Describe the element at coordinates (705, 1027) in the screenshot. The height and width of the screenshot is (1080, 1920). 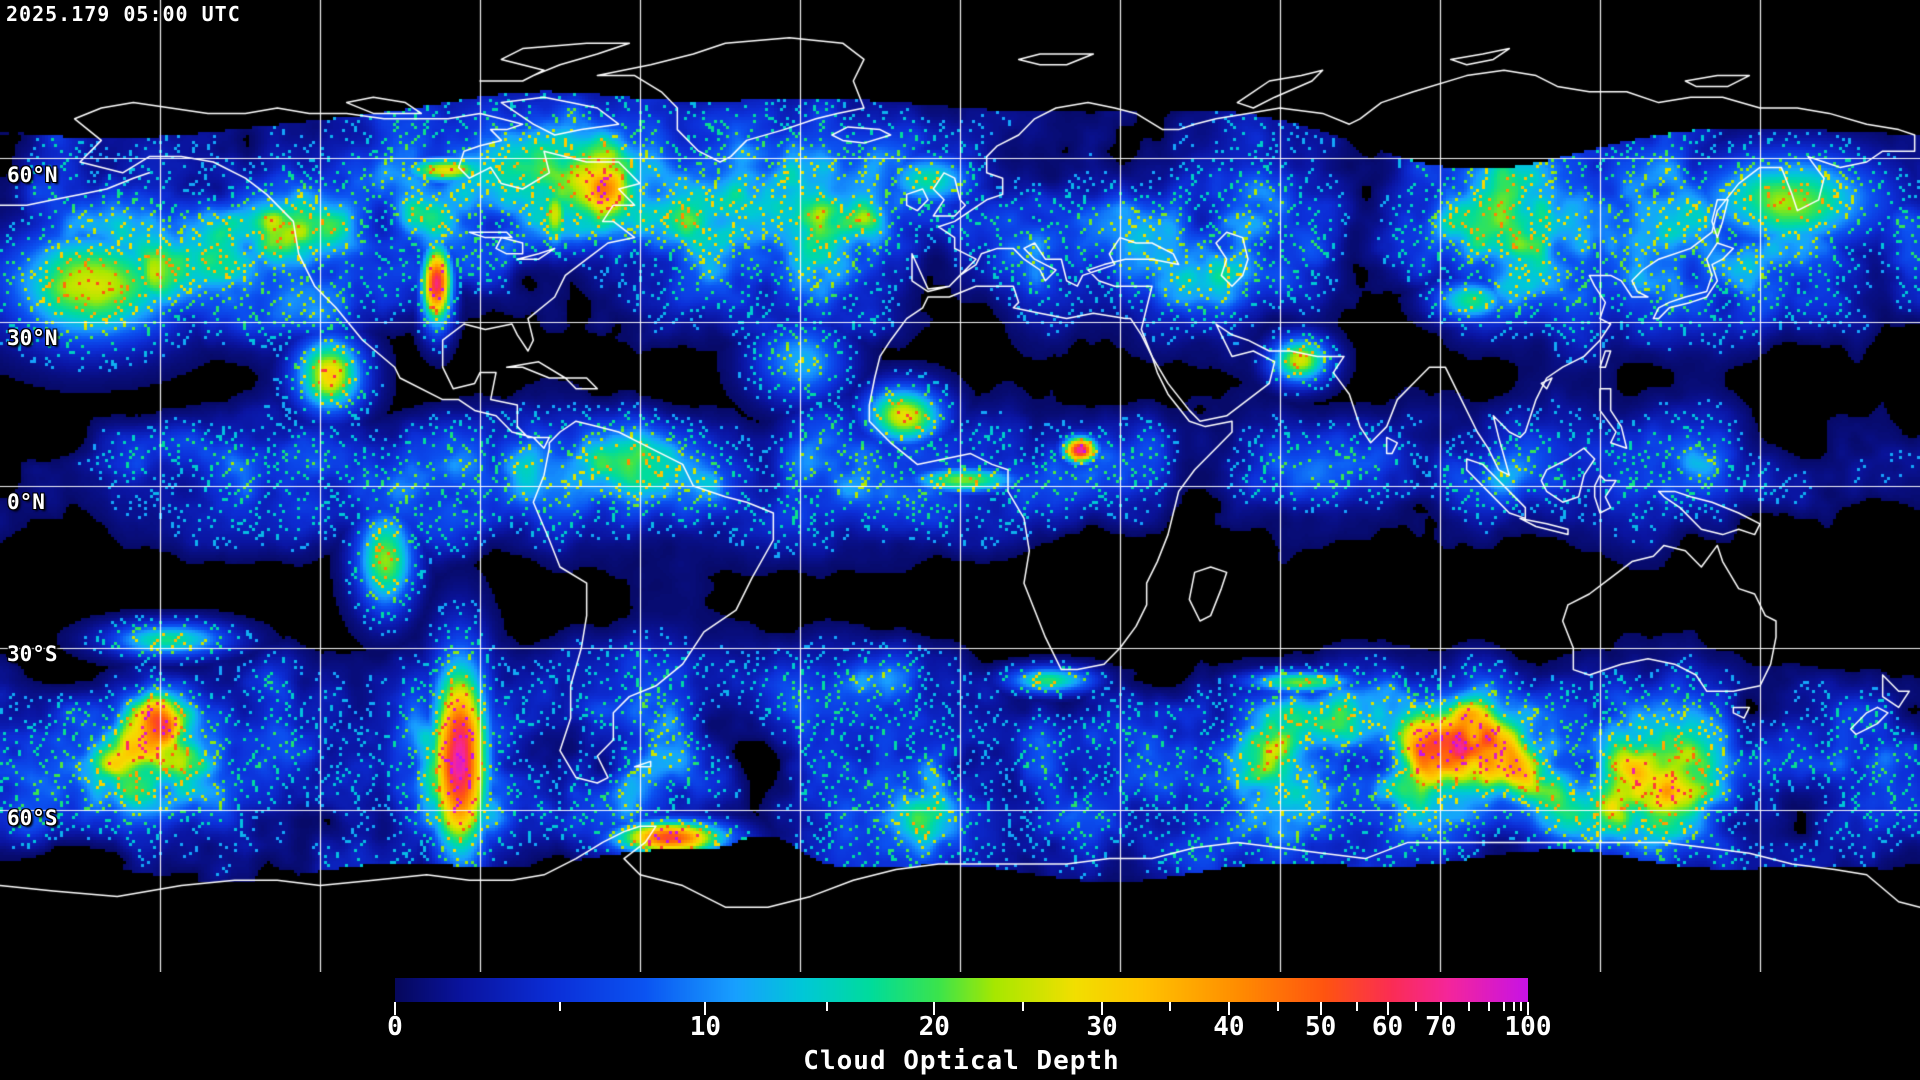
I see `colorbar-tick-label: 10` at that location.